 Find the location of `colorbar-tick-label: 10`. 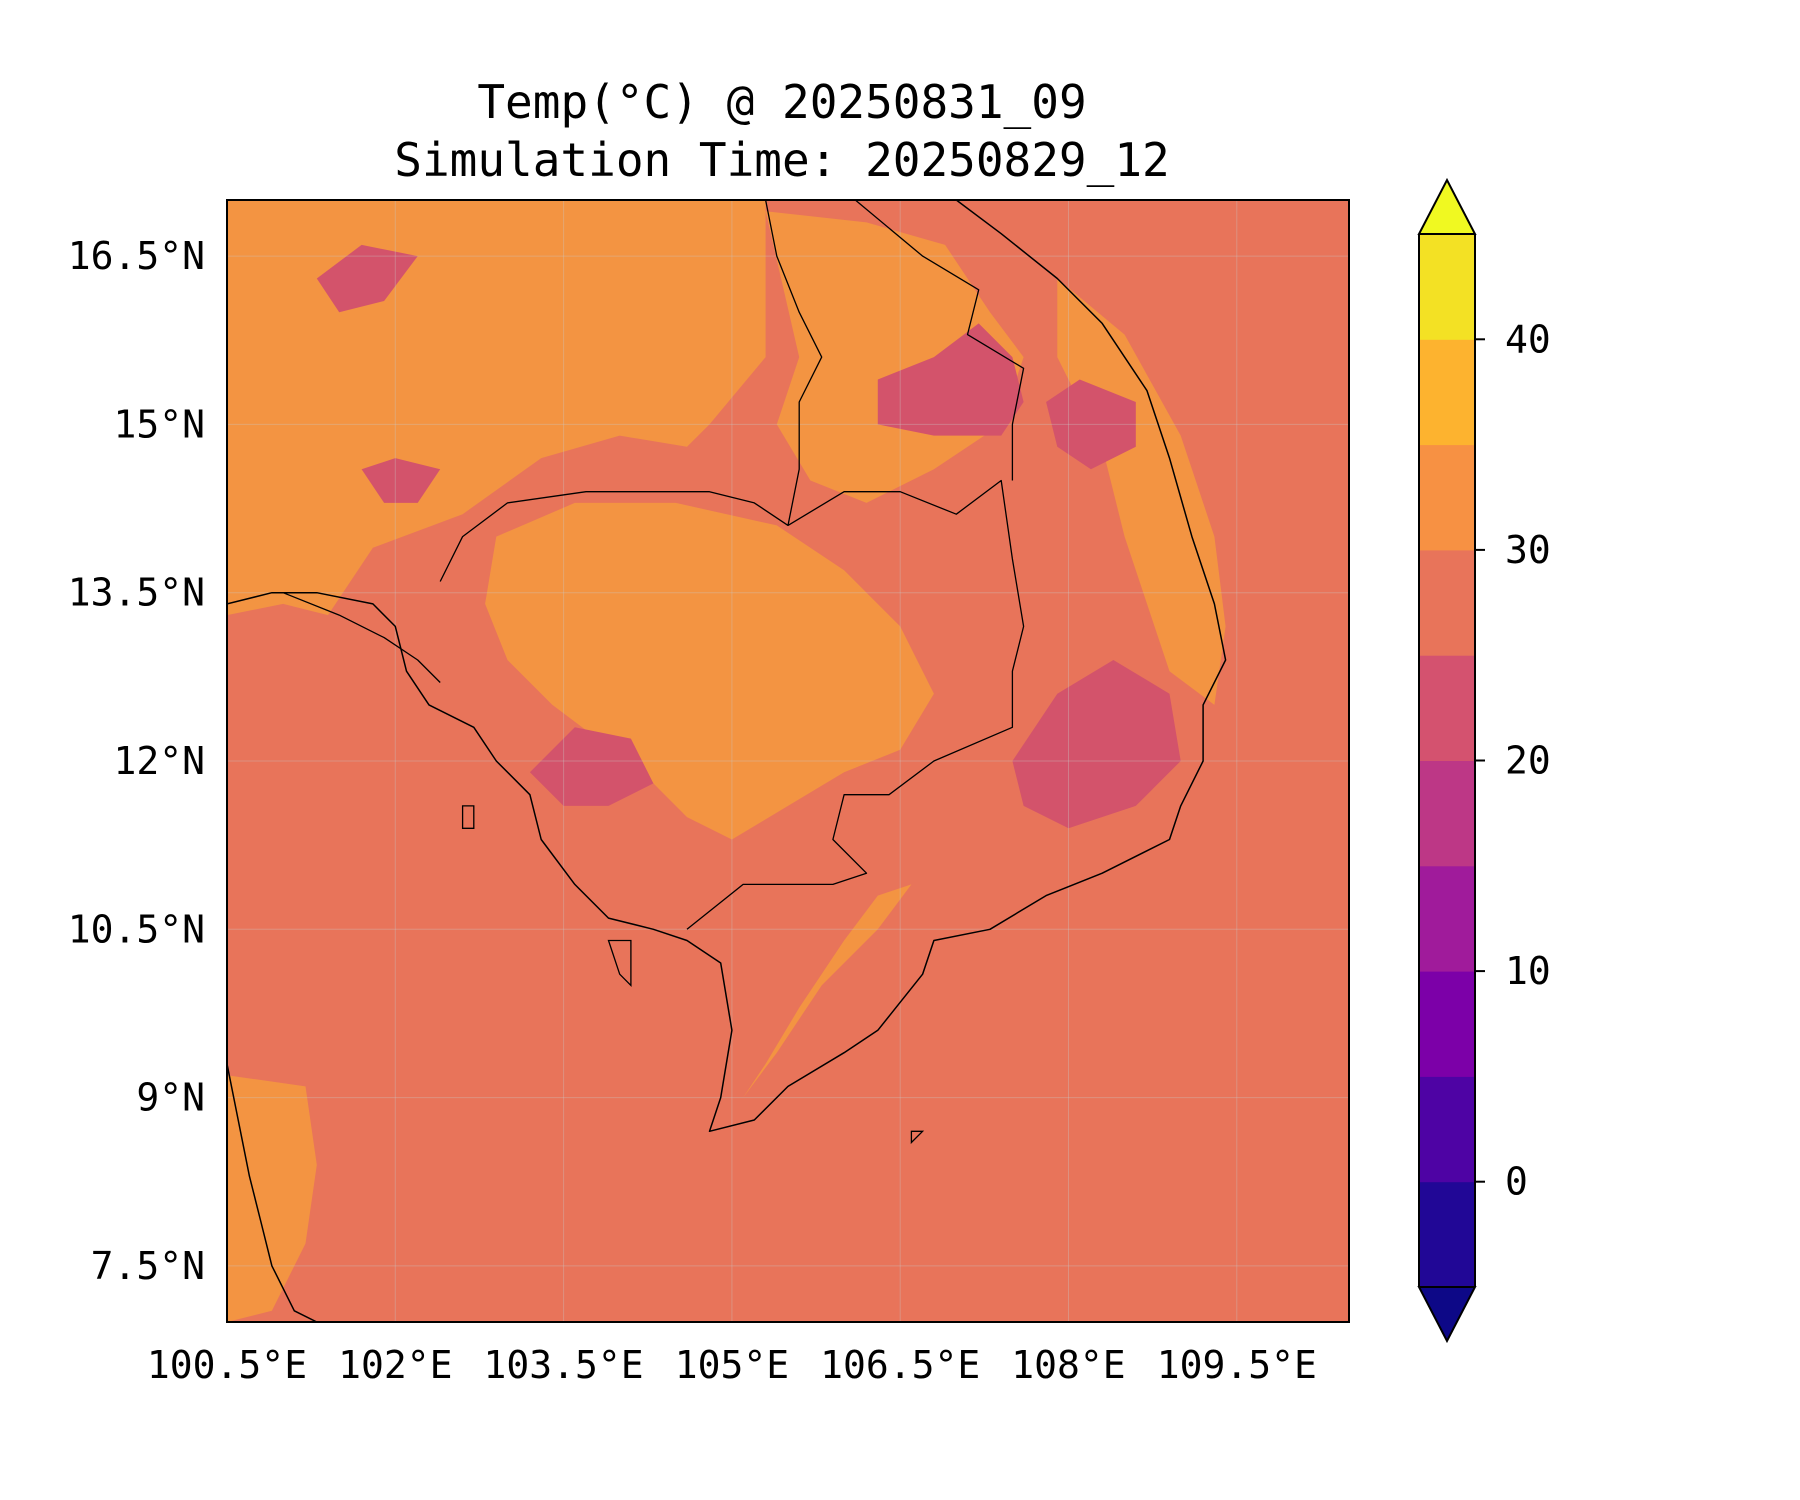

colorbar-tick-label: 10 is located at coordinates (1528, 971).